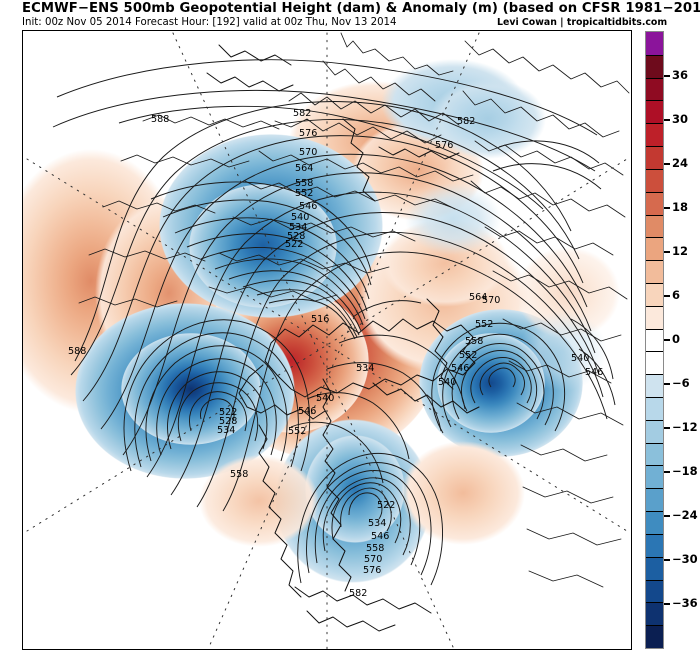 Image resolution: width=700 pixels, height=666 pixels. Describe the element at coordinates (676, 339) in the screenshot. I see `colorbar-tick-label: 0` at that location.